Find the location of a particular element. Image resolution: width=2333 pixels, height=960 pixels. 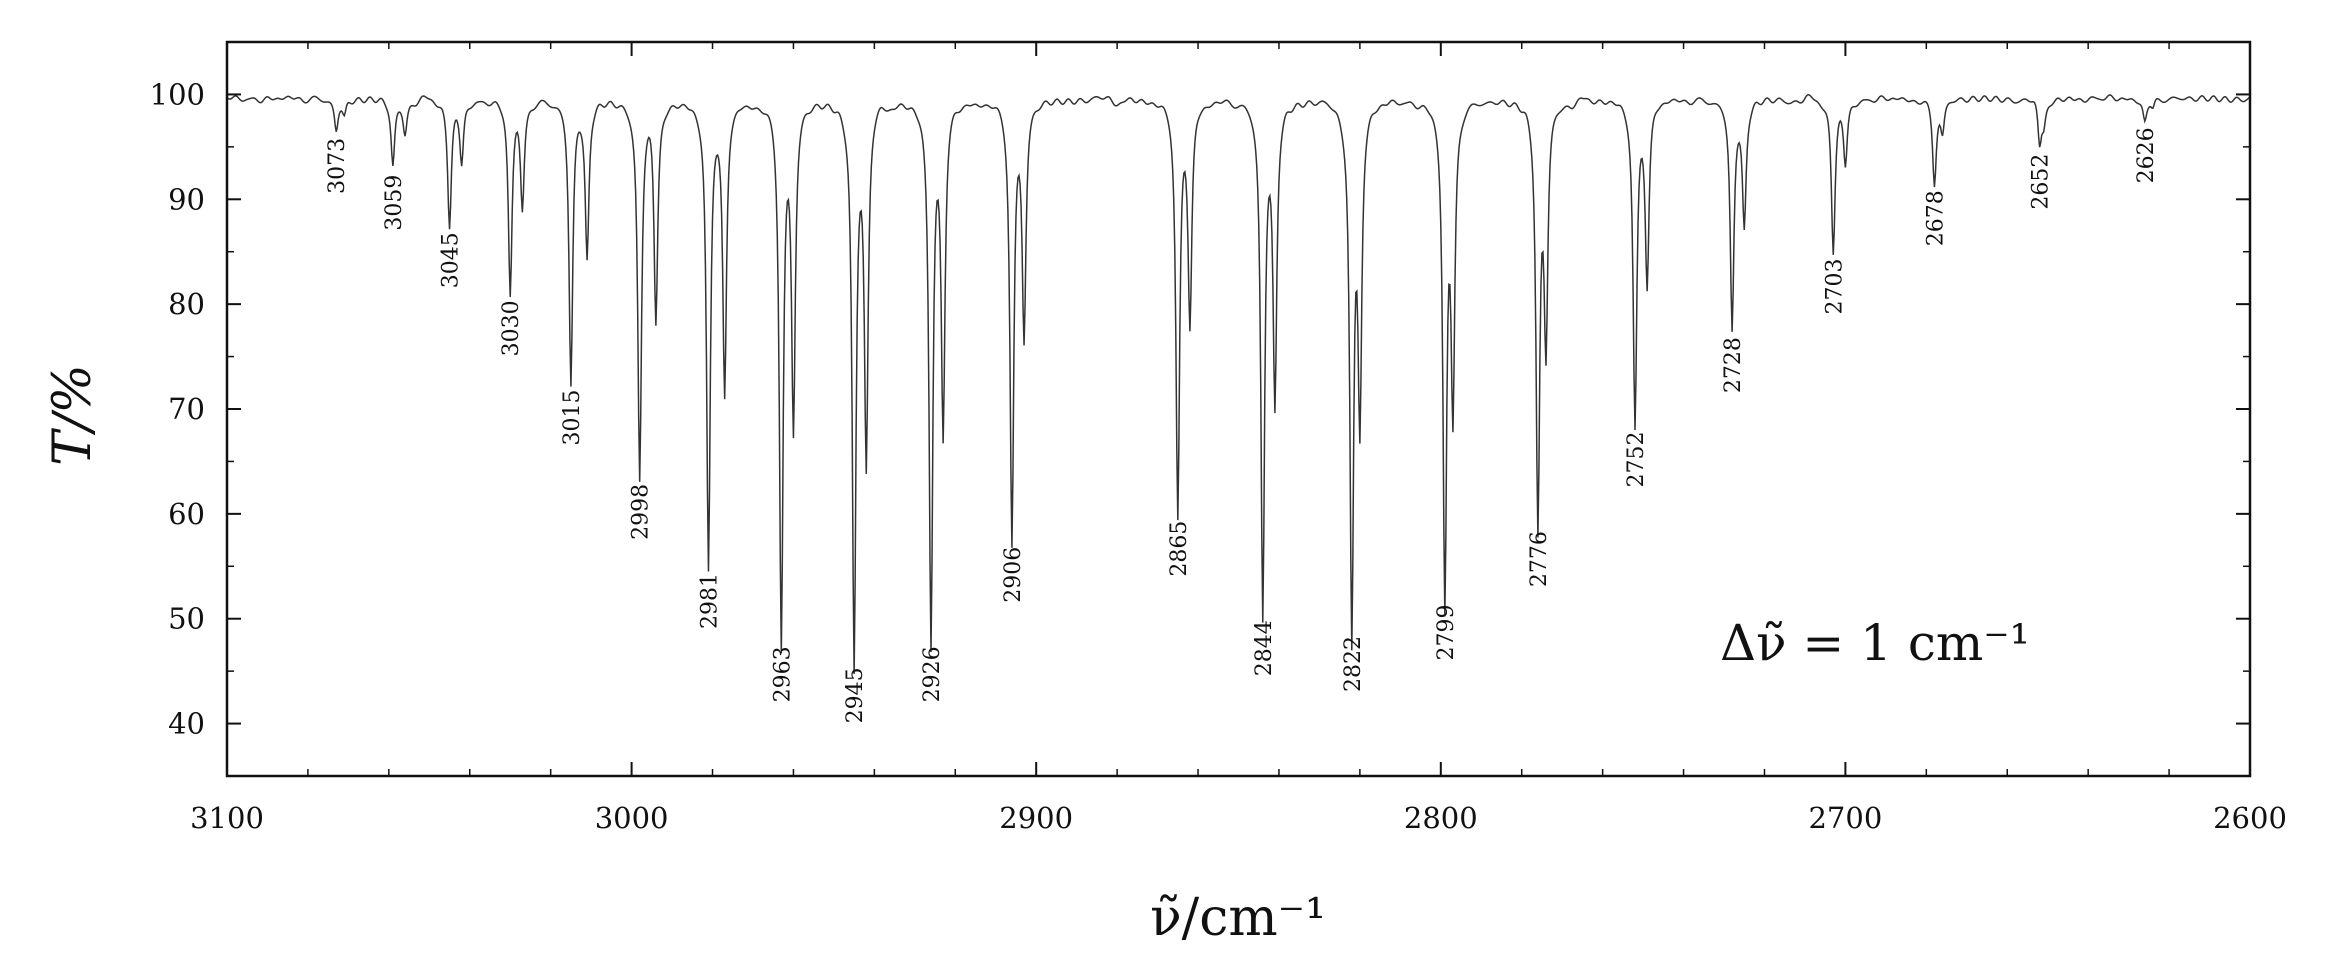

x-tick-label-2900: 2900 is located at coordinates (1036, 818).